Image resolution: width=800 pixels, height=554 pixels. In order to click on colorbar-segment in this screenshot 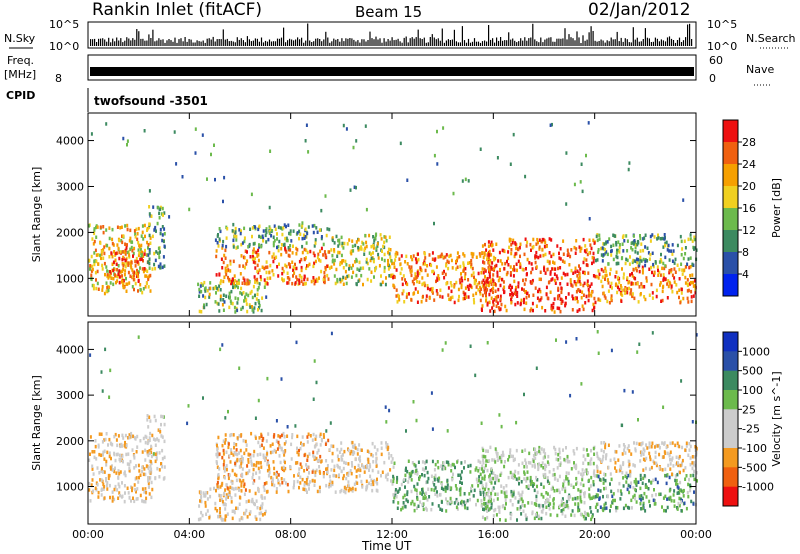, I will do `click(730, 342)`.